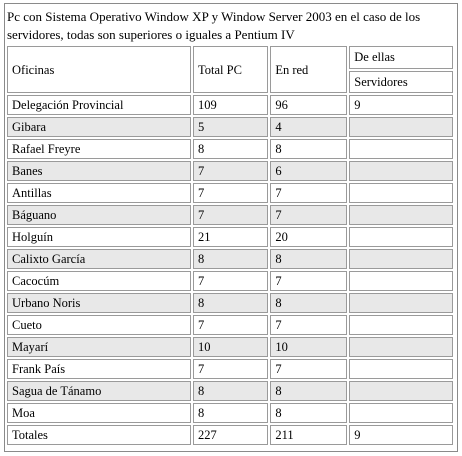 This screenshot has width=462, height=456. I want to click on table-row: Urbano Noris 8 8, so click(230, 303).